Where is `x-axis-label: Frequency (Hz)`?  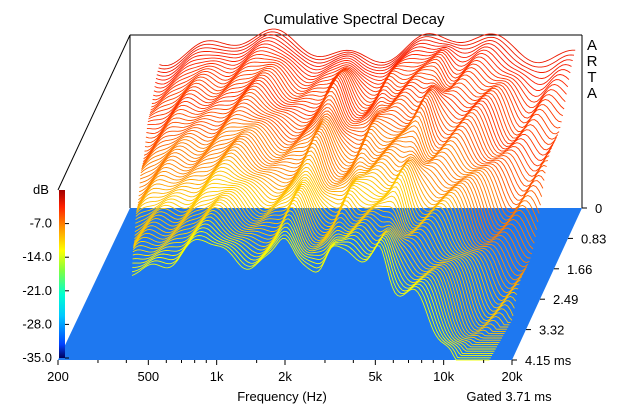
x-axis-label: Frequency (Hz) is located at coordinates (282, 396).